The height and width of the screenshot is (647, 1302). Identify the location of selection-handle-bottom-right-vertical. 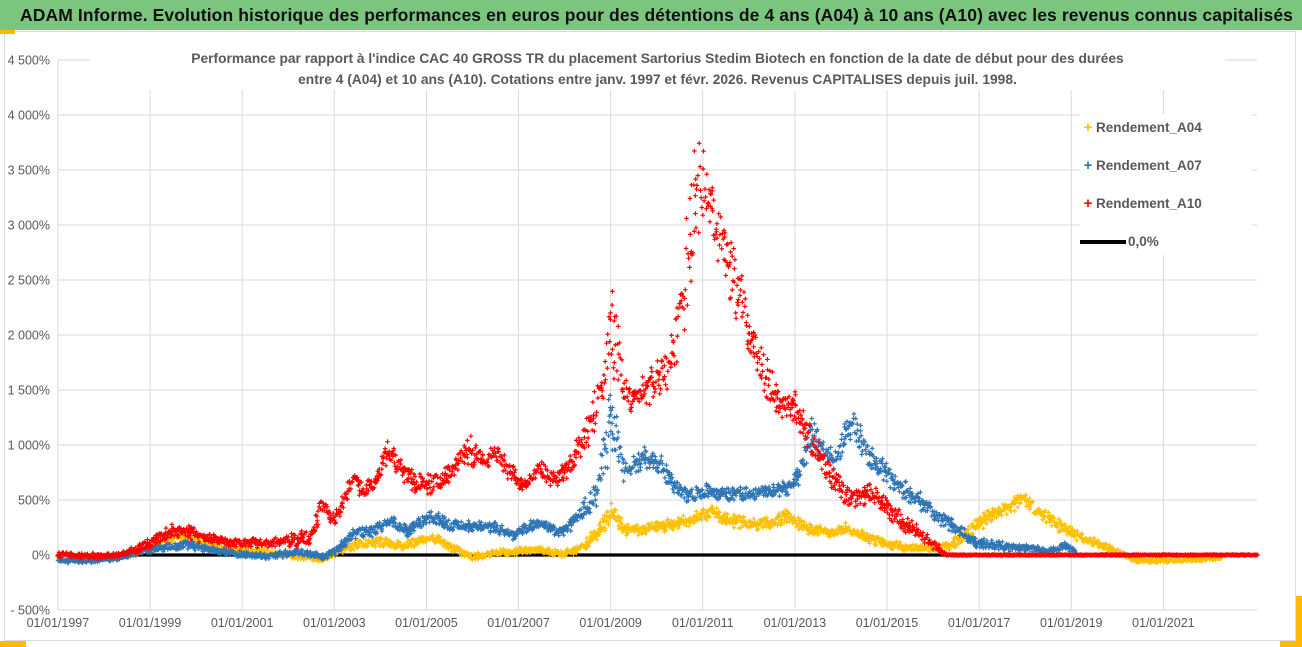
(1299, 621).